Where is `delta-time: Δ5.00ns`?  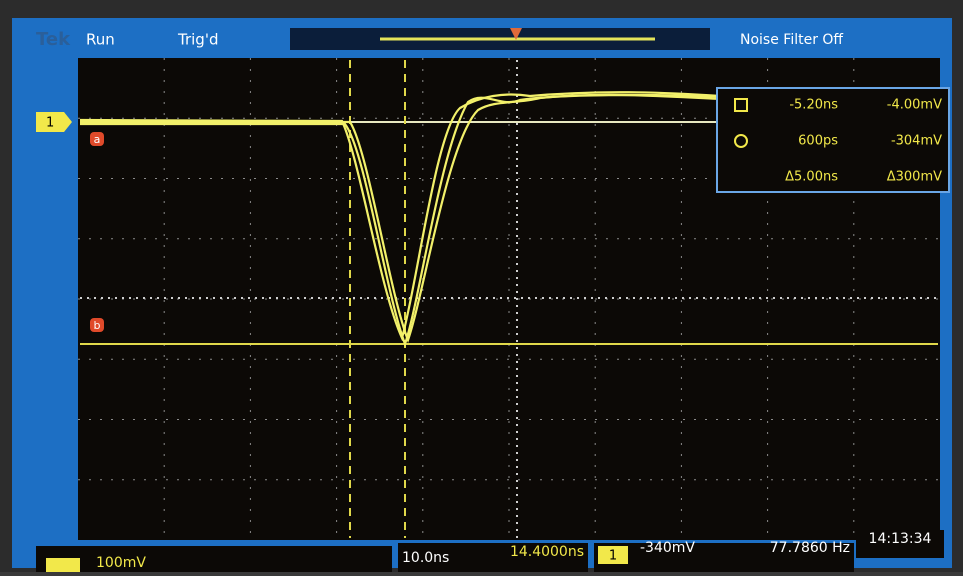 delta-time: Δ5.00ns is located at coordinates (811, 177).